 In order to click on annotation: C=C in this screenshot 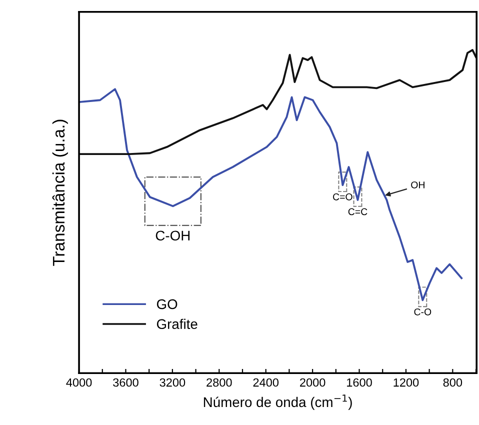, I will do `click(358, 212)`.